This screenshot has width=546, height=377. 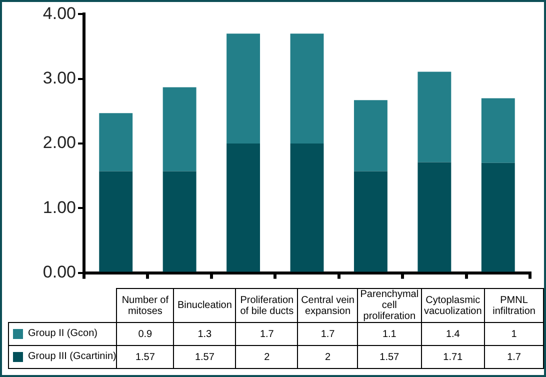 I want to click on y-tick-label: 3.00, so click(x=59, y=78).